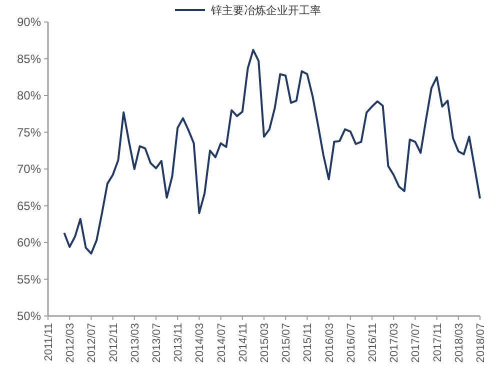  What do you see at coordinates (308, 342) in the screenshot?
I see `x-tick-label: 2015/11` at bounding box center [308, 342].